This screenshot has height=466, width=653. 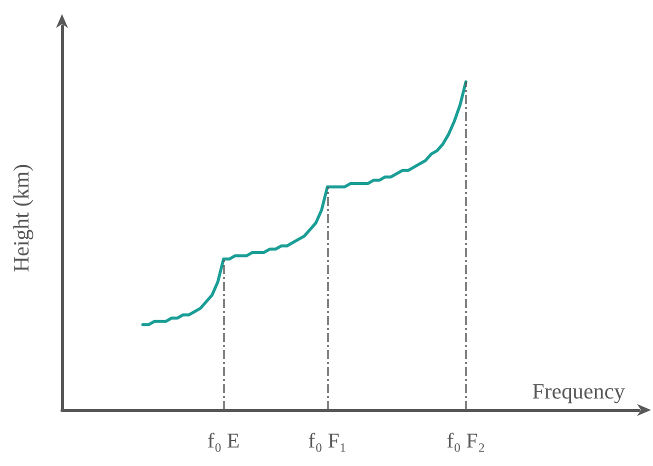 What do you see at coordinates (578, 391) in the screenshot?
I see `x-axis-title: Frequency` at bounding box center [578, 391].